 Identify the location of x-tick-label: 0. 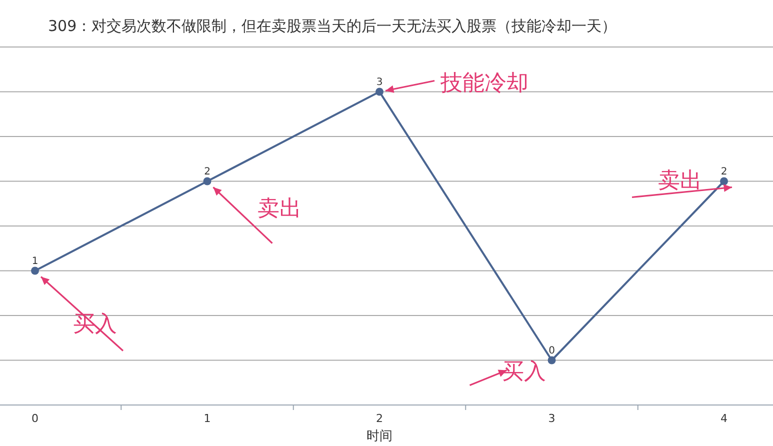
(35, 418).